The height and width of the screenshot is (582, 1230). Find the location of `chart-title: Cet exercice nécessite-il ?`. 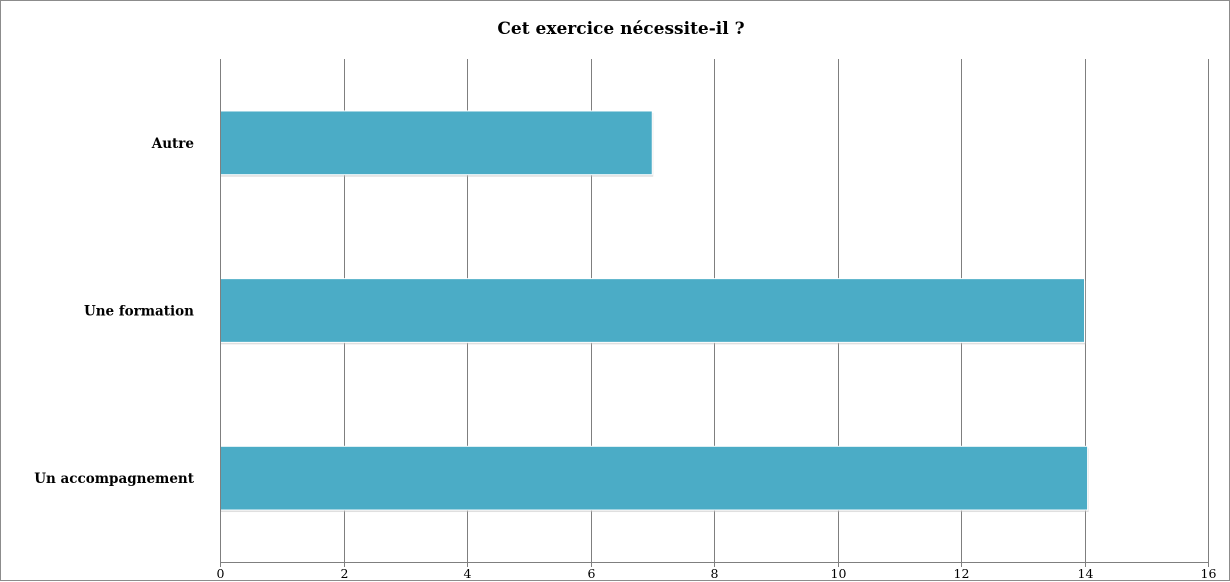

chart-title: Cet exercice nécessite-il ? is located at coordinates (620, 29).